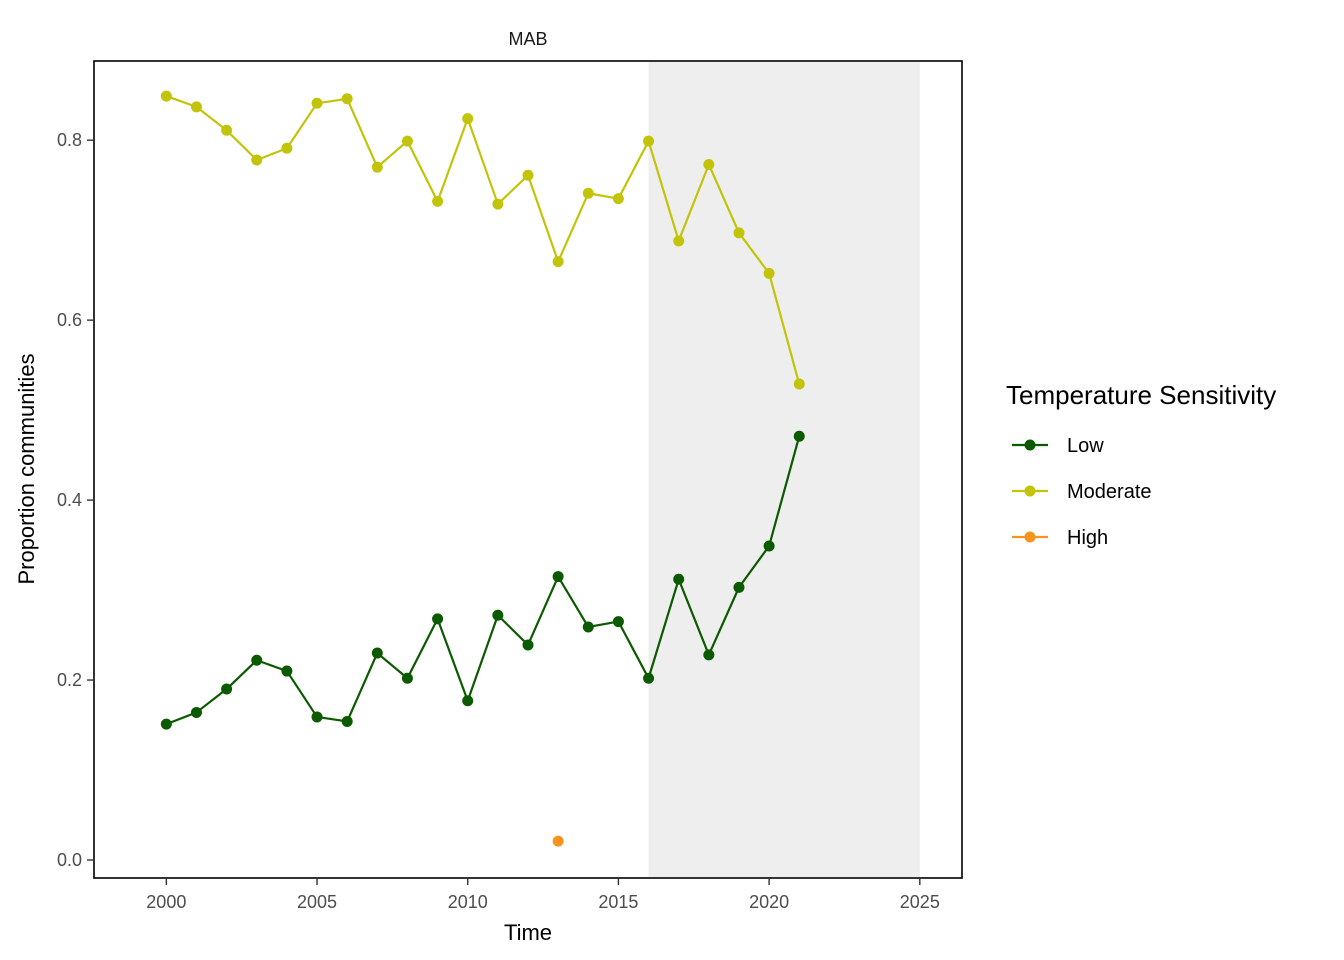  What do you see at coordinates (468, 902) in the screenshot?
I see `x-tick-label: 2010` at bounding box center [468, 902].